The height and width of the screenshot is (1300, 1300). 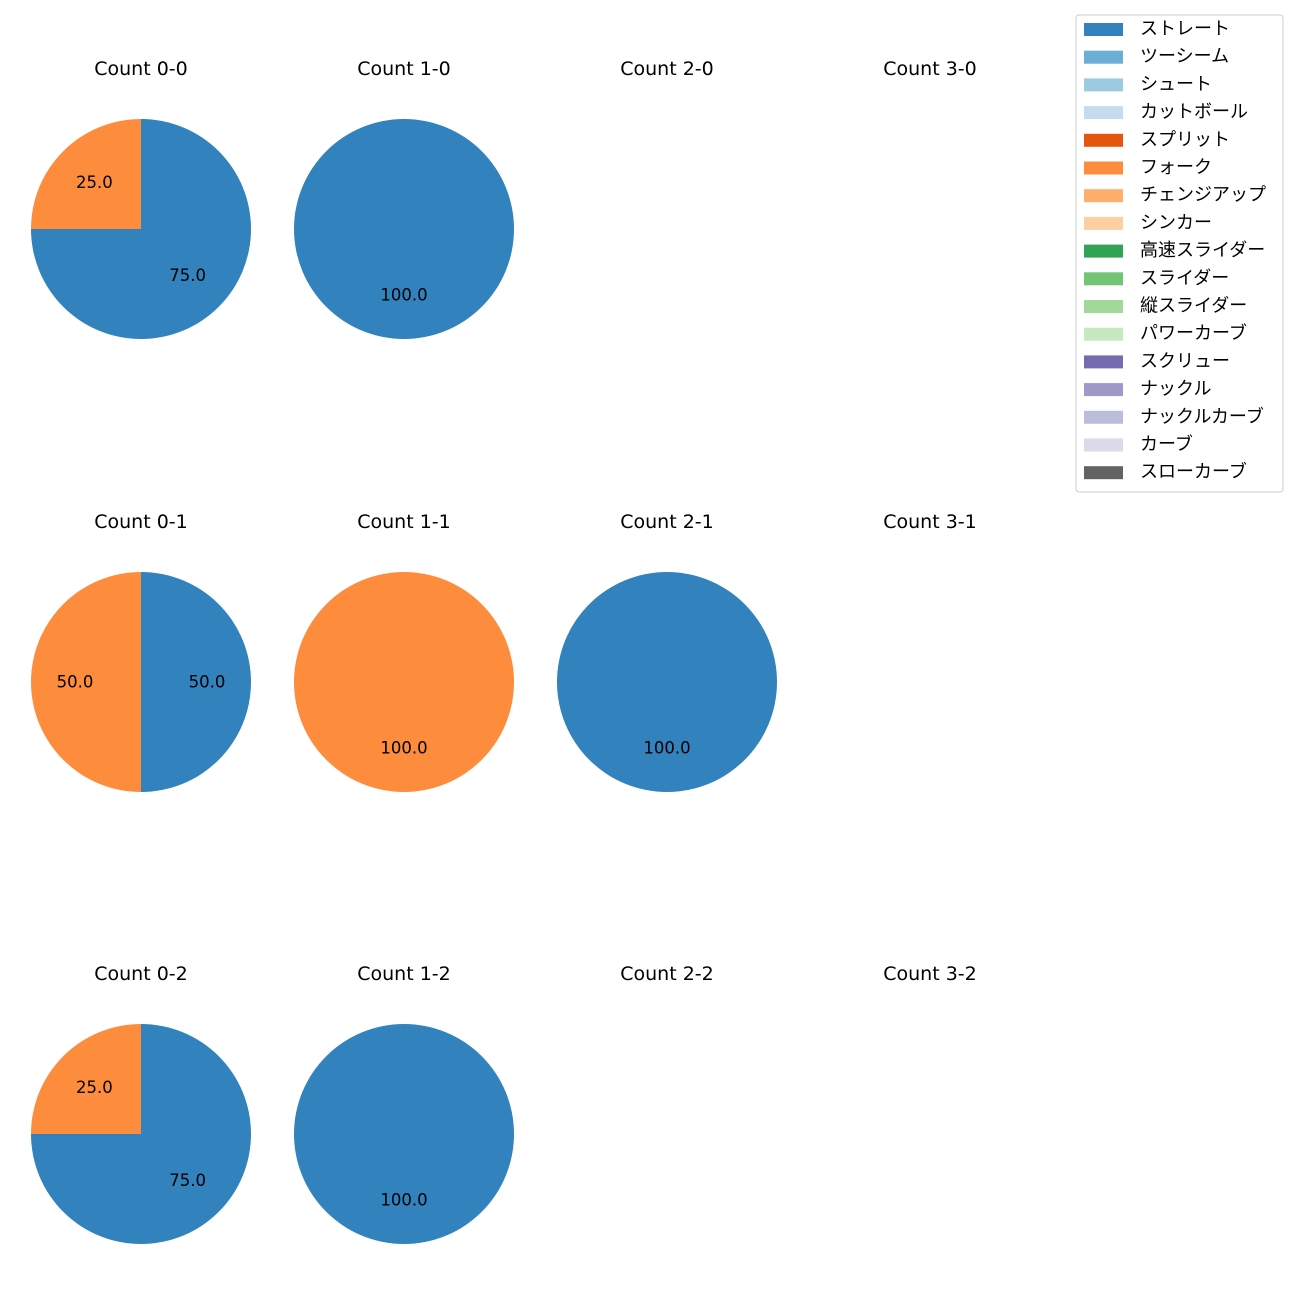 I want to click on pie-title: Count 2-1, so click(x=667, y=522).